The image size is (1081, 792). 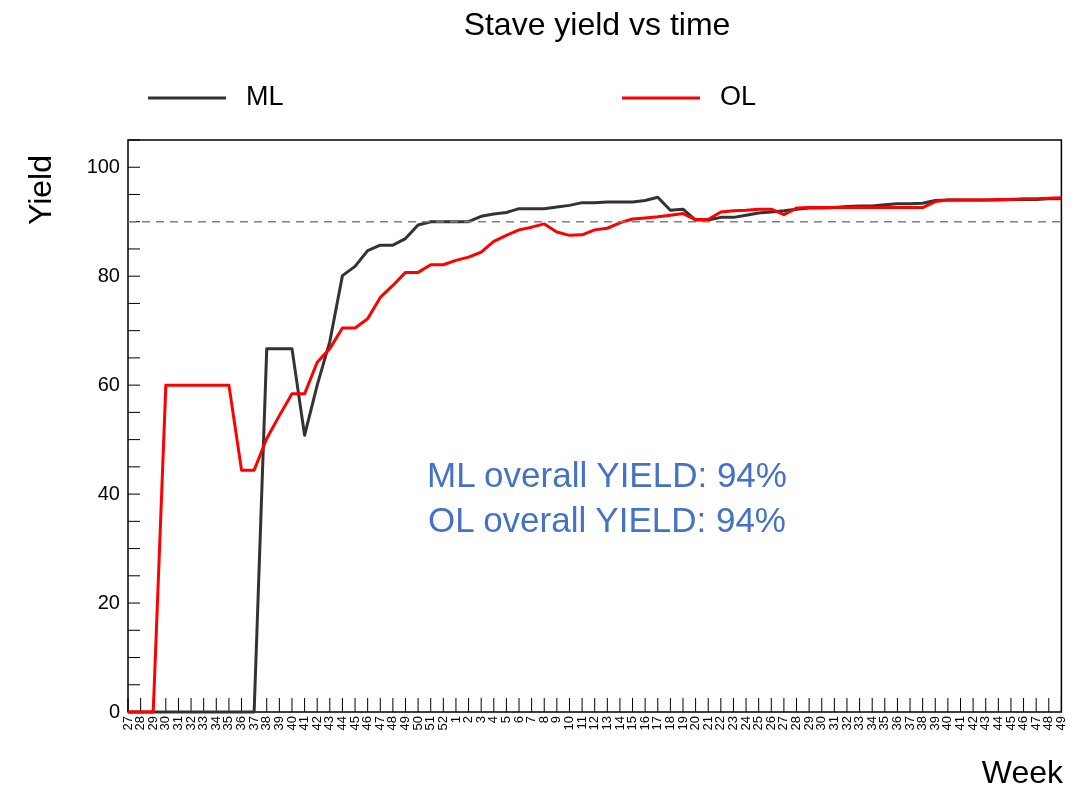 What do you see at coordinates (108, 383) in the screenshot?
I see `y-tick-label: 60` at bounding box center [108, 383].